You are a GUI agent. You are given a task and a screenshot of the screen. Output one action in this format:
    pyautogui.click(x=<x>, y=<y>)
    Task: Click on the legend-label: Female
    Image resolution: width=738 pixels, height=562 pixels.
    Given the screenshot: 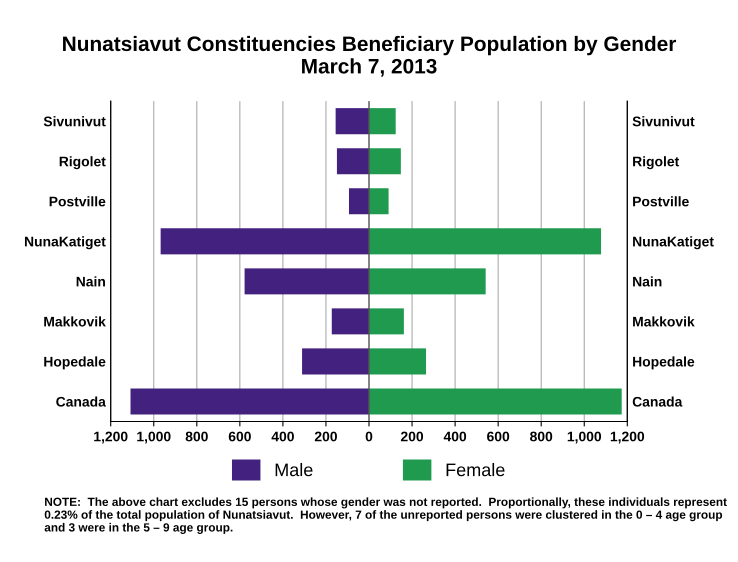 What is the action you would take?
    pyautogui.click(x=475, y=469)
    